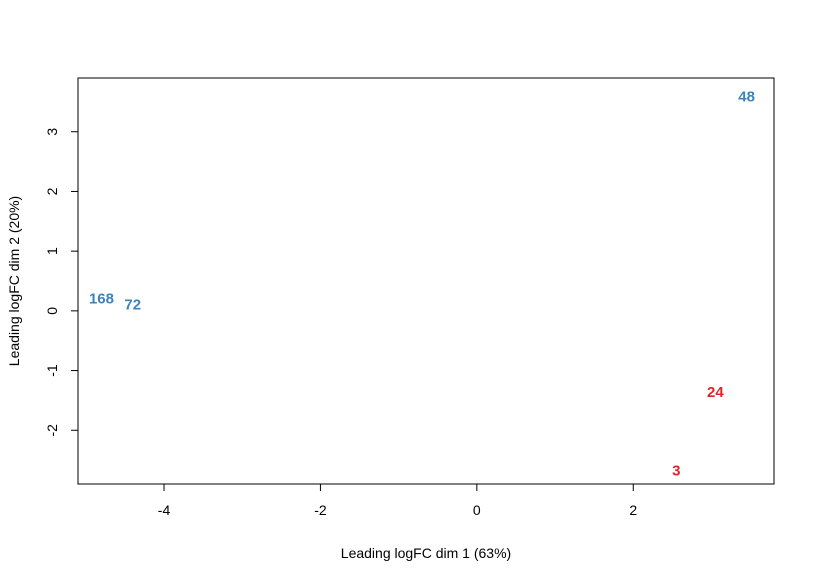 Image resolution: width=814 pixels, height=582 pixels. What do you see at coordinates (52, 430) in the screenshot?
I see `y-tick-label: -2` at bounding box center [52, 430].